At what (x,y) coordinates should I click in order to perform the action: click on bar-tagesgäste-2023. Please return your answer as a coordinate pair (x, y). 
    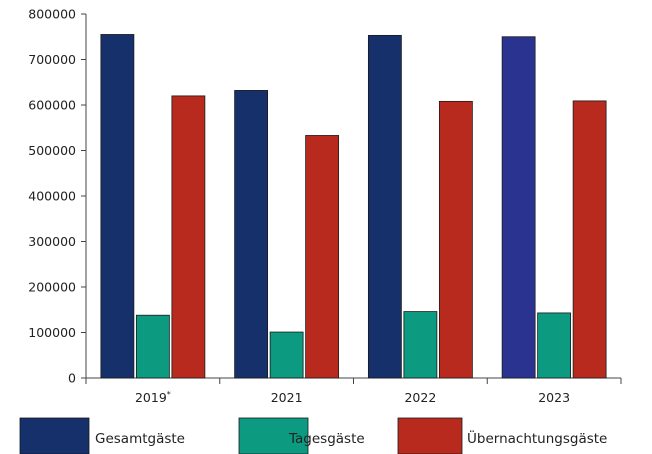
    Looking at the image, I should click on (554, 345).